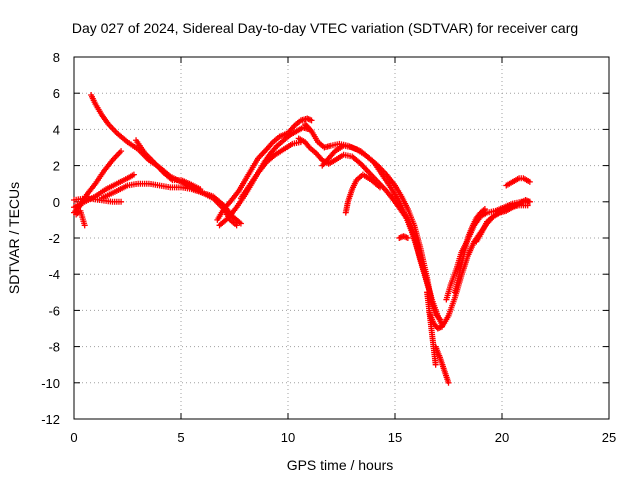  I want to click on x-tick-label: 0, so click(73, 437).